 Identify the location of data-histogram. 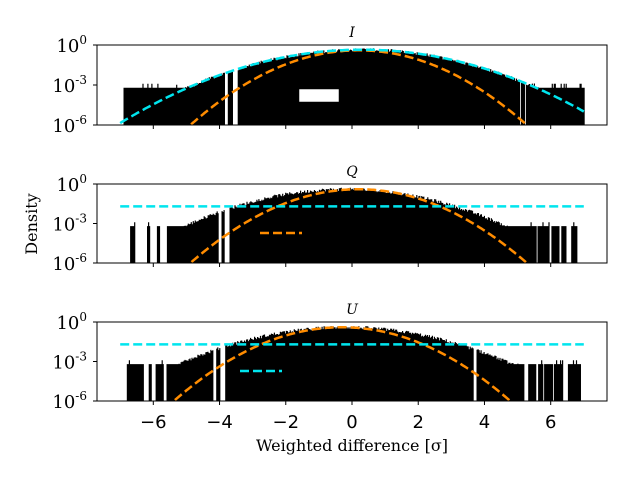
(354, 86).